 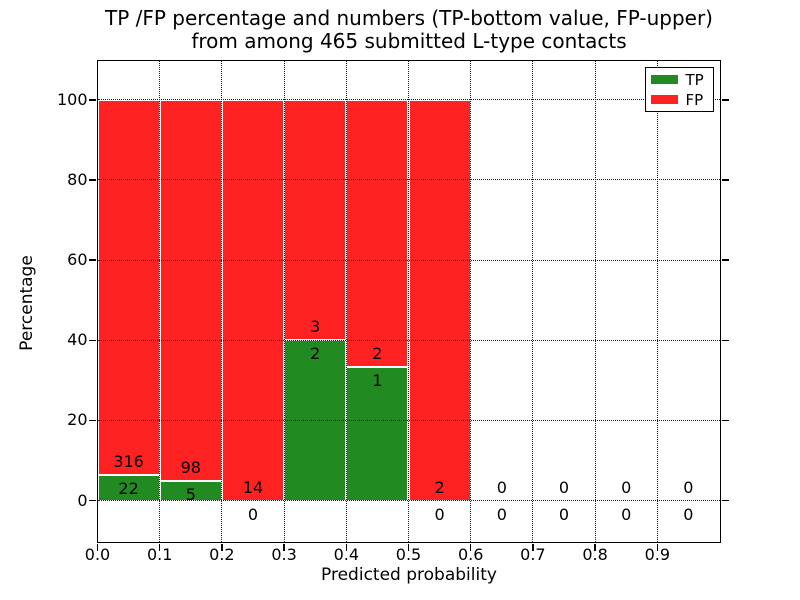 What do you see at coordinates (77, 179) in the screenshot?
I see `y-tick-label: 80` at bounding box center [77, 179].